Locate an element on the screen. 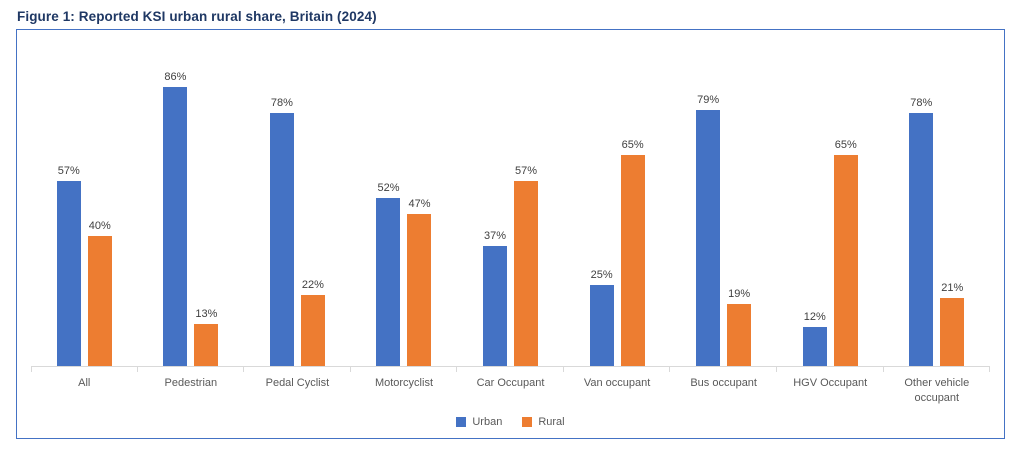  rural-data-label: 40% is located at coordinates (99, 226).